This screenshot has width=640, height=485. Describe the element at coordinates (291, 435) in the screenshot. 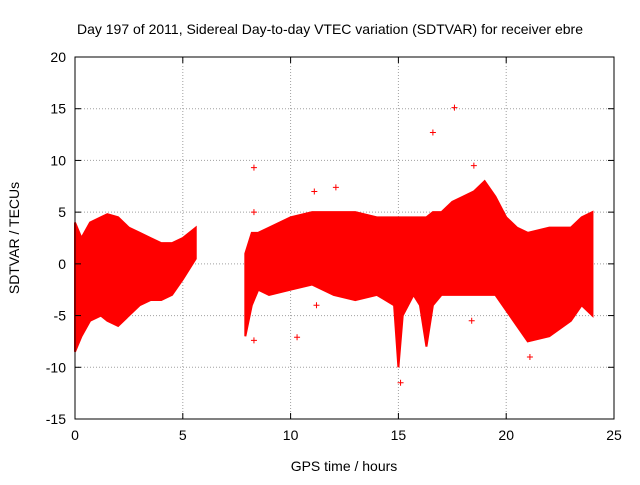

I see `x-tick-label: 10` at that location.